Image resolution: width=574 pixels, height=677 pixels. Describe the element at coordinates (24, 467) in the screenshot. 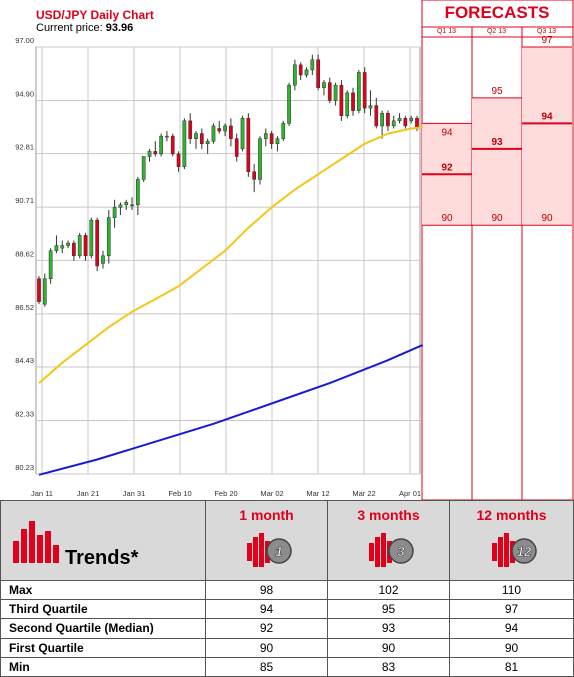

I see `y-tick-label: 80.23` at that location.